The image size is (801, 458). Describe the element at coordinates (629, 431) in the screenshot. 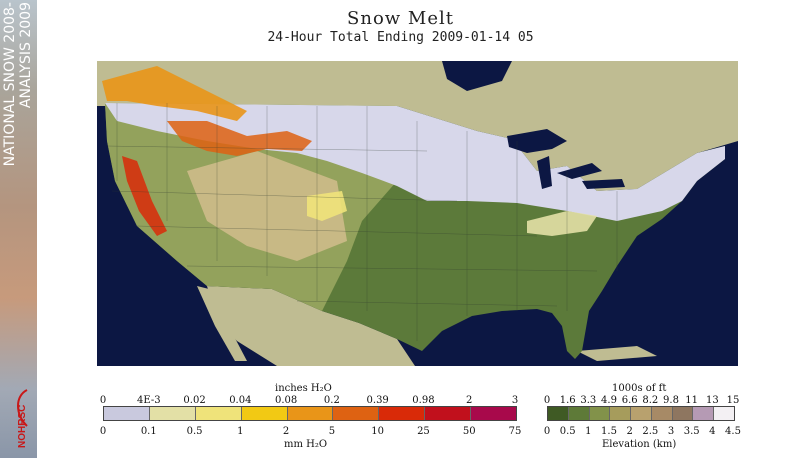

I see `elevation_legend-bottom-tick-4: 2` at that location.